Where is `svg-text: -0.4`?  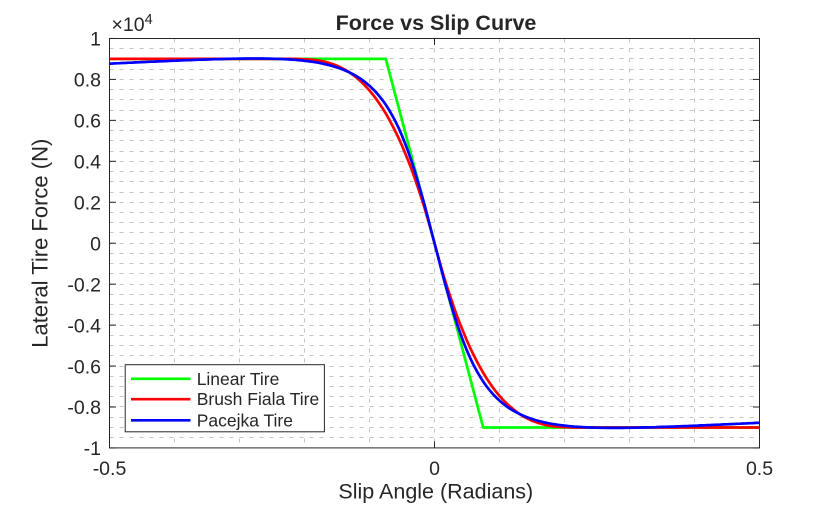
svg-text: -0.4 is located at coordinates (84, 326).